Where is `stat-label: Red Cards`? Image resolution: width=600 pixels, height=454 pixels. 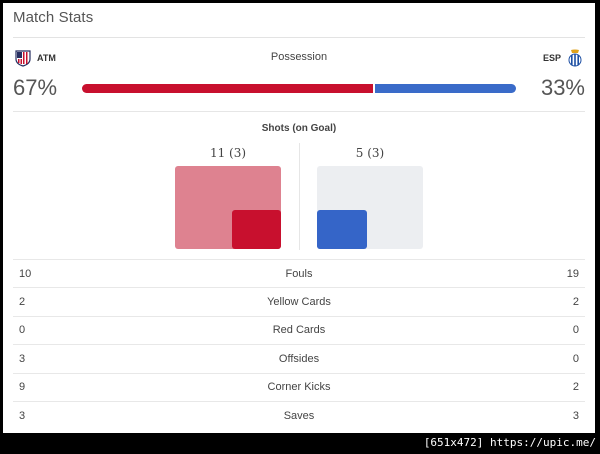 stat-label: Red Cards is located at coordinates (299, 330).